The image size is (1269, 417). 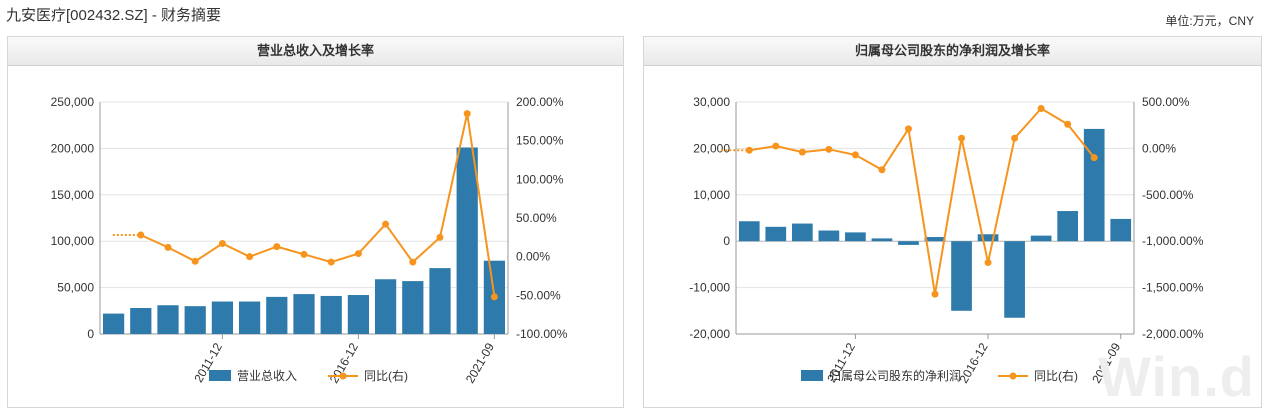 I want to click on y-right-tick-label: 50.00%, so click(x=536, y=218).